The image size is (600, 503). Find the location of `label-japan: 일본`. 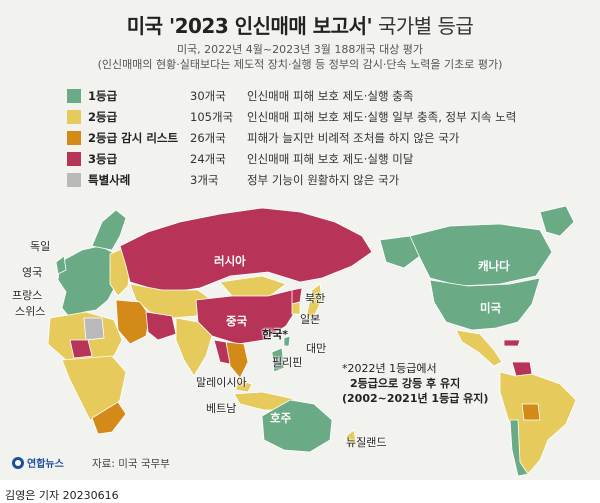

label-japan: 일본 is located at coordinates (310, 319).